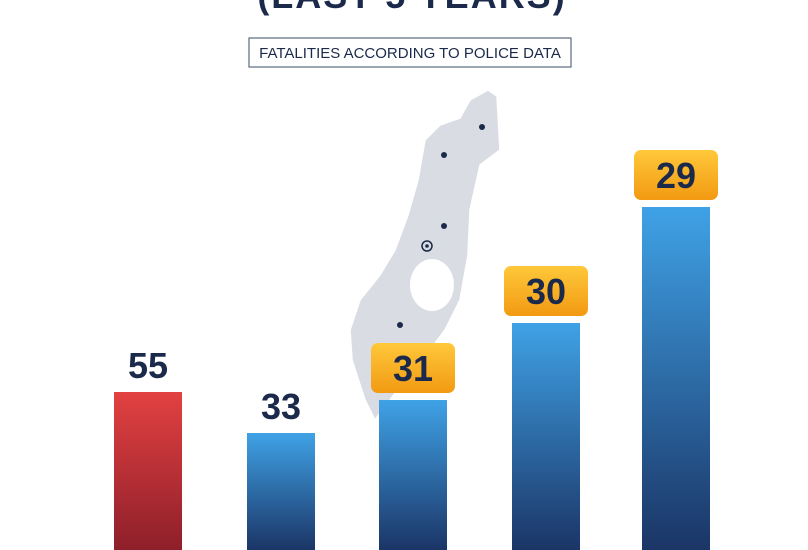 This screenshot has width=808, height=550. I want to click on value-label: 55, so click(148, 365).